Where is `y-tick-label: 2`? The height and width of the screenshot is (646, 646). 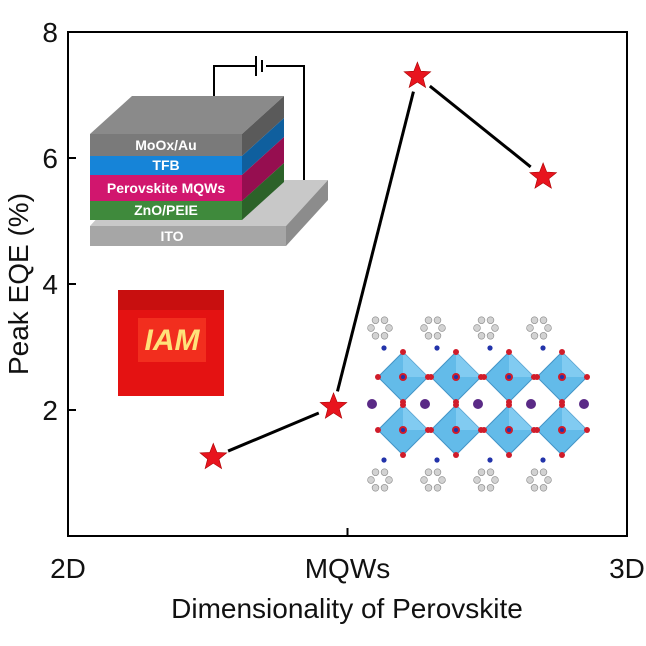
y-tick-label: 2 is located at coordinates (50, 410).